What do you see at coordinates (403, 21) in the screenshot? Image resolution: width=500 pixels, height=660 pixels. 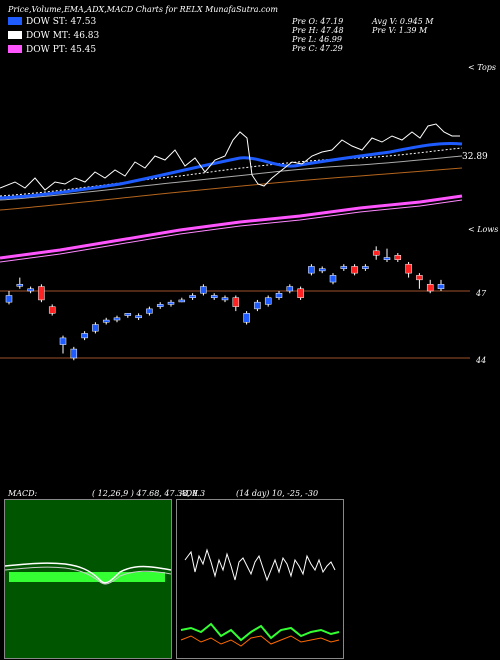 I see `stat-avg-volume: Avg V: 0.945 M` at bounding box center [403, 21].